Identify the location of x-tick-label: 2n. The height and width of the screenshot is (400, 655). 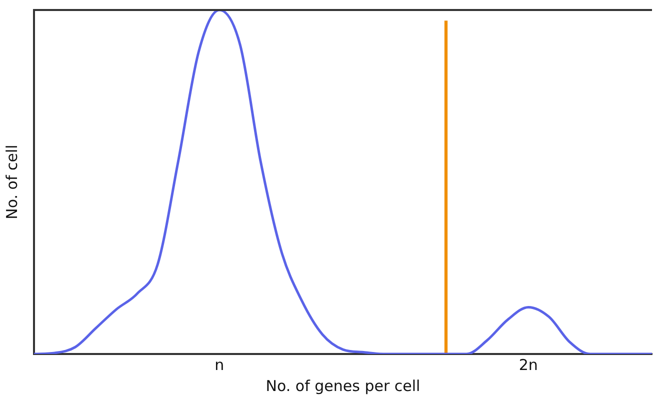
(528, 365).